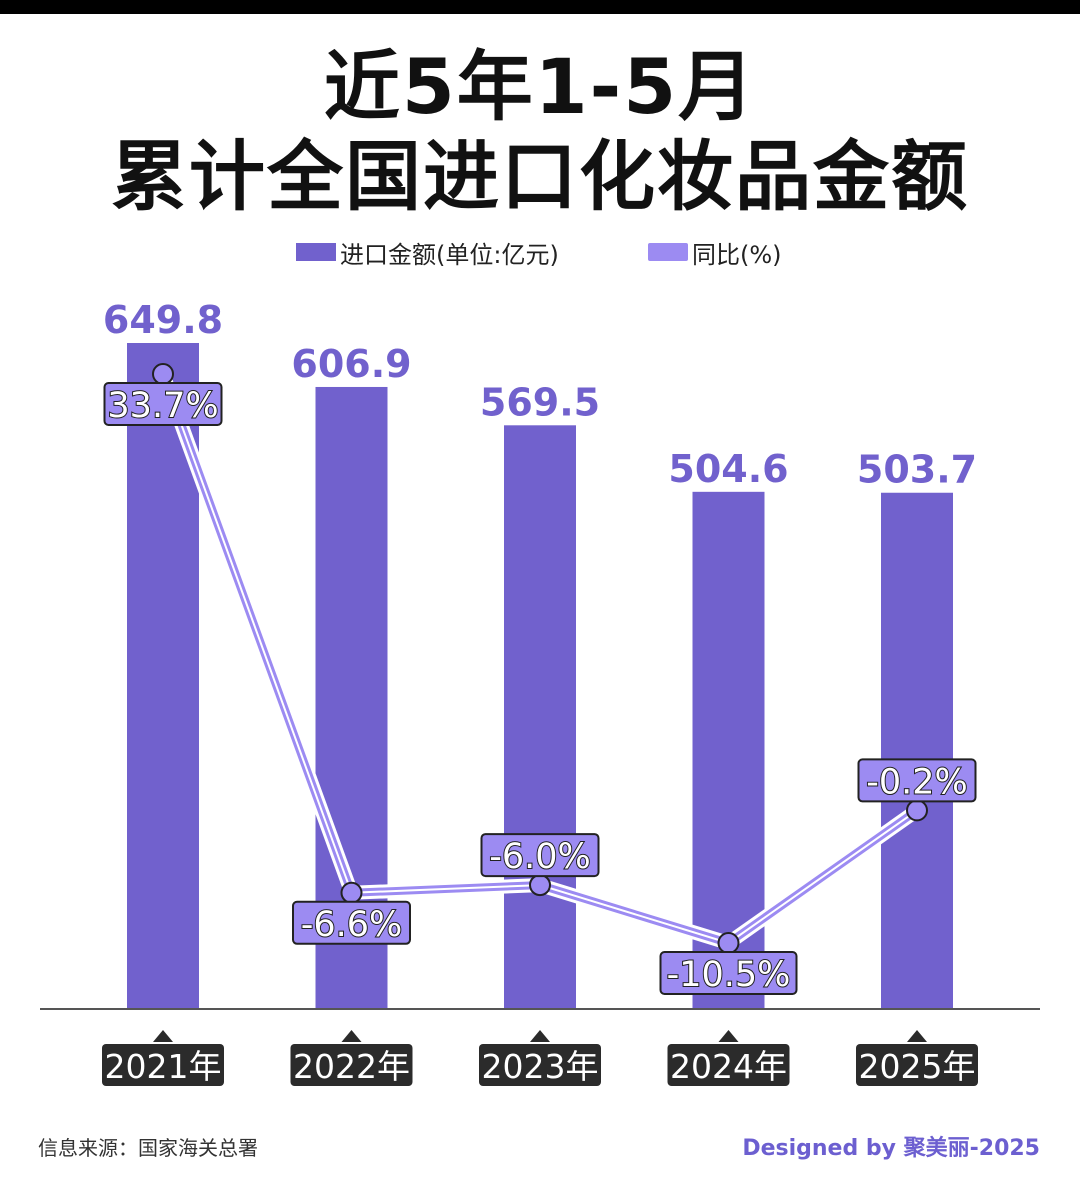 The image size is (1080, 1179). I want to click on x-tick-2: 2022年, so click(351, 1058).